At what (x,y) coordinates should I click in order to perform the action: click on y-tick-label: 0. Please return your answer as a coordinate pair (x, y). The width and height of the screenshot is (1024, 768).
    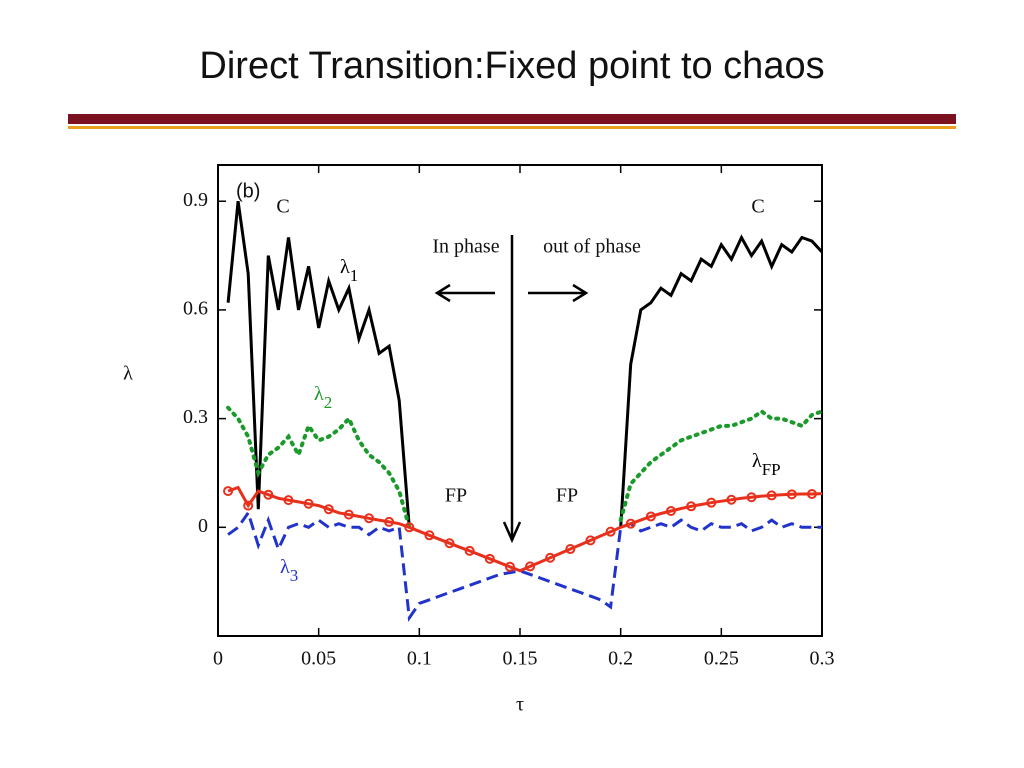
    Looking at the image, I should click on (203, 526).